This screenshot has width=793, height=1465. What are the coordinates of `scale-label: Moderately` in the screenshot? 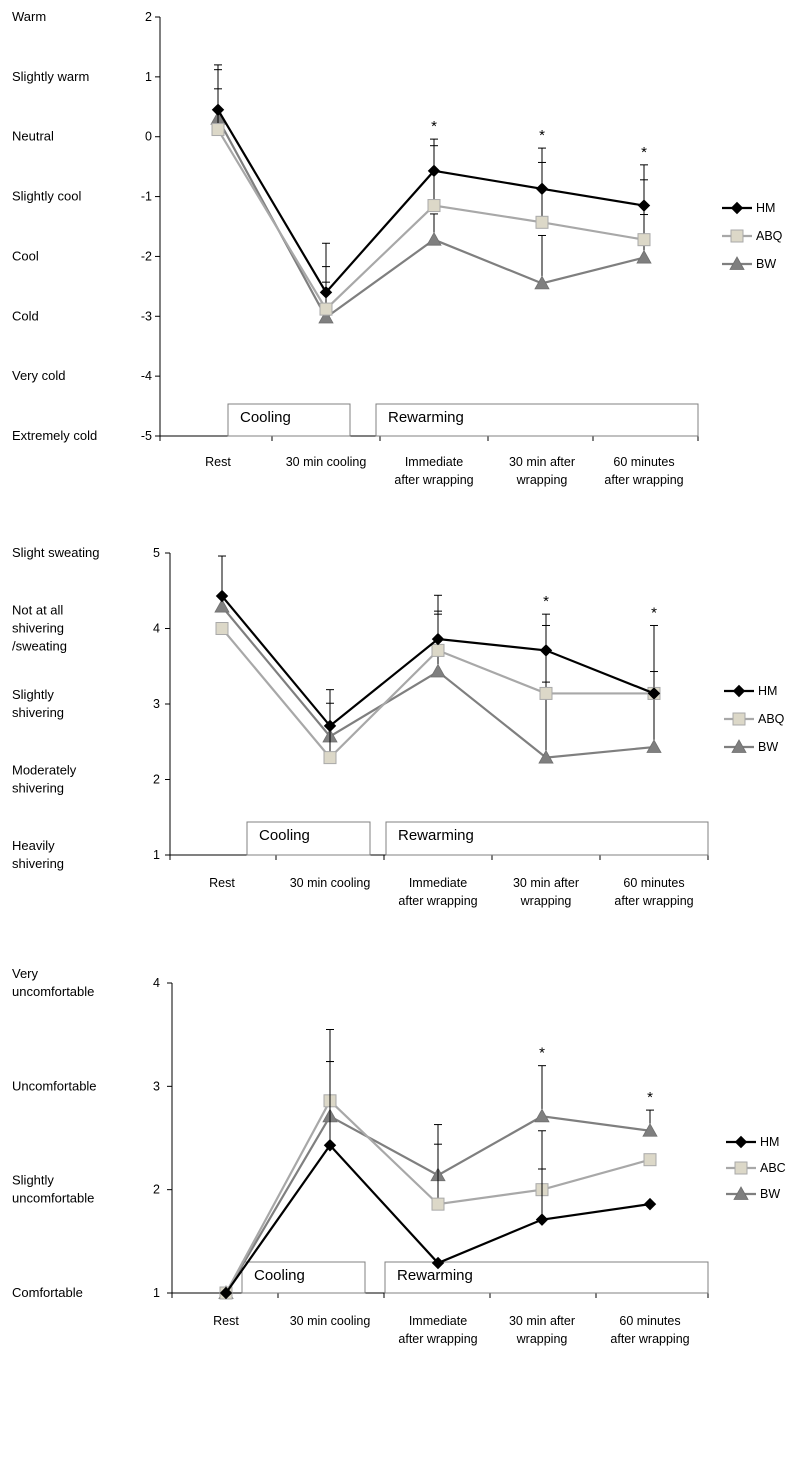 It's located at (44, 770).